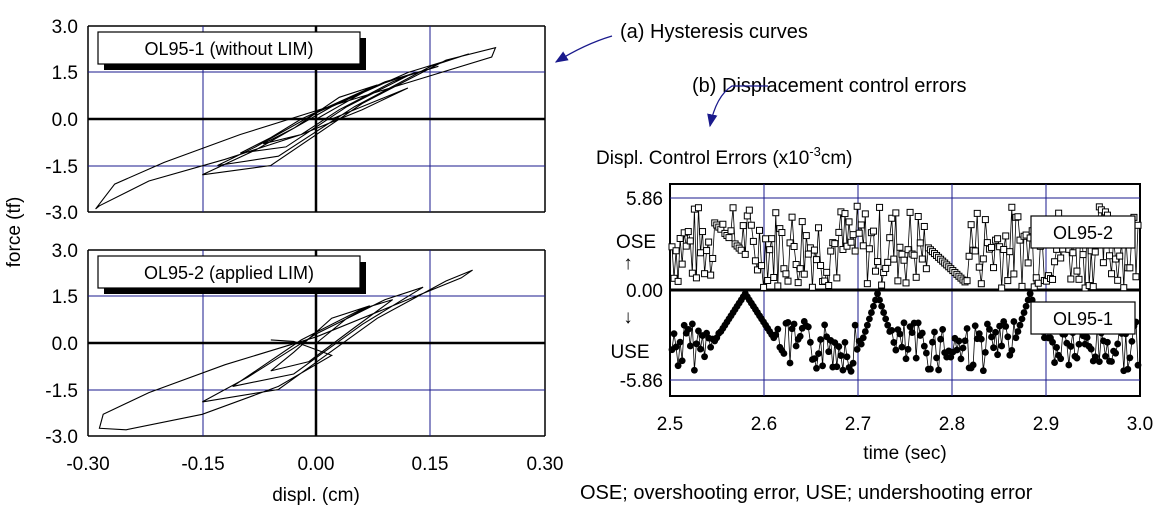 The width and height of the screenshot is (1163, 511). What do you see at coordinates (65, 297) in the screenshot?
I see `bot-ytick-1.5: 1.5` at bounding box center [65, 297].